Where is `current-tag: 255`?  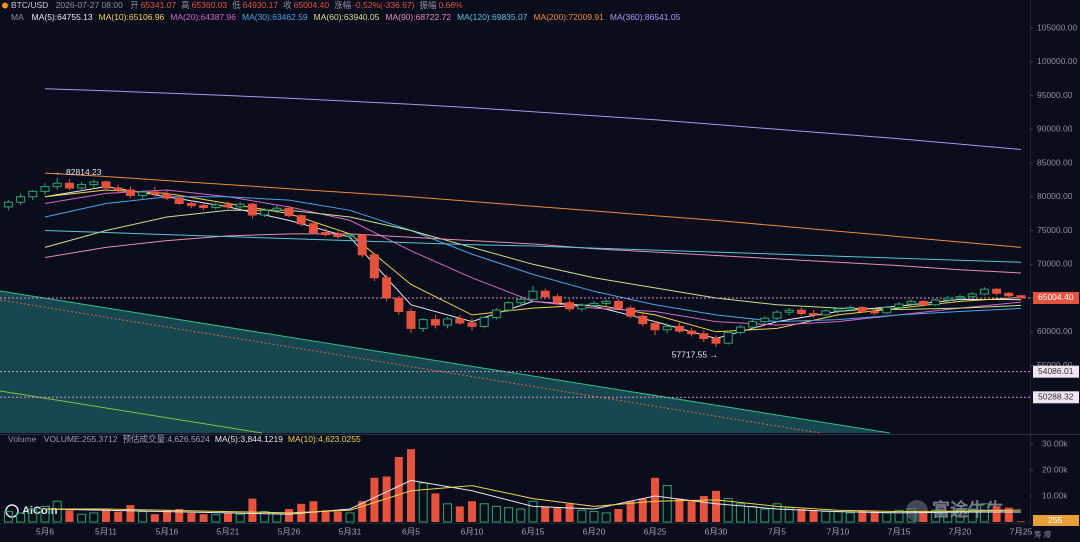 current-tag: 255 is located at coordinates (1055, 520).